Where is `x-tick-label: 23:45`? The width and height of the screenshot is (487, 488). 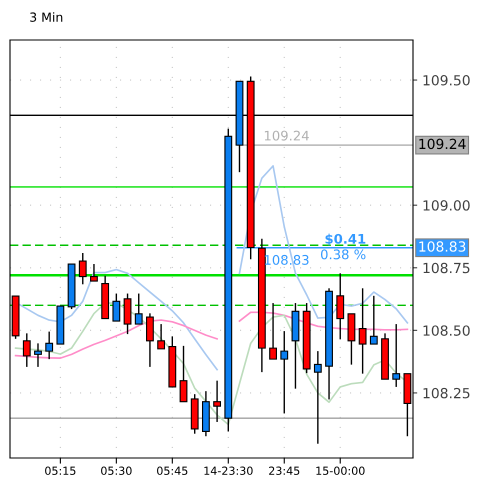
x-tick-label: 23:45 is located at coordinates (284, 470).